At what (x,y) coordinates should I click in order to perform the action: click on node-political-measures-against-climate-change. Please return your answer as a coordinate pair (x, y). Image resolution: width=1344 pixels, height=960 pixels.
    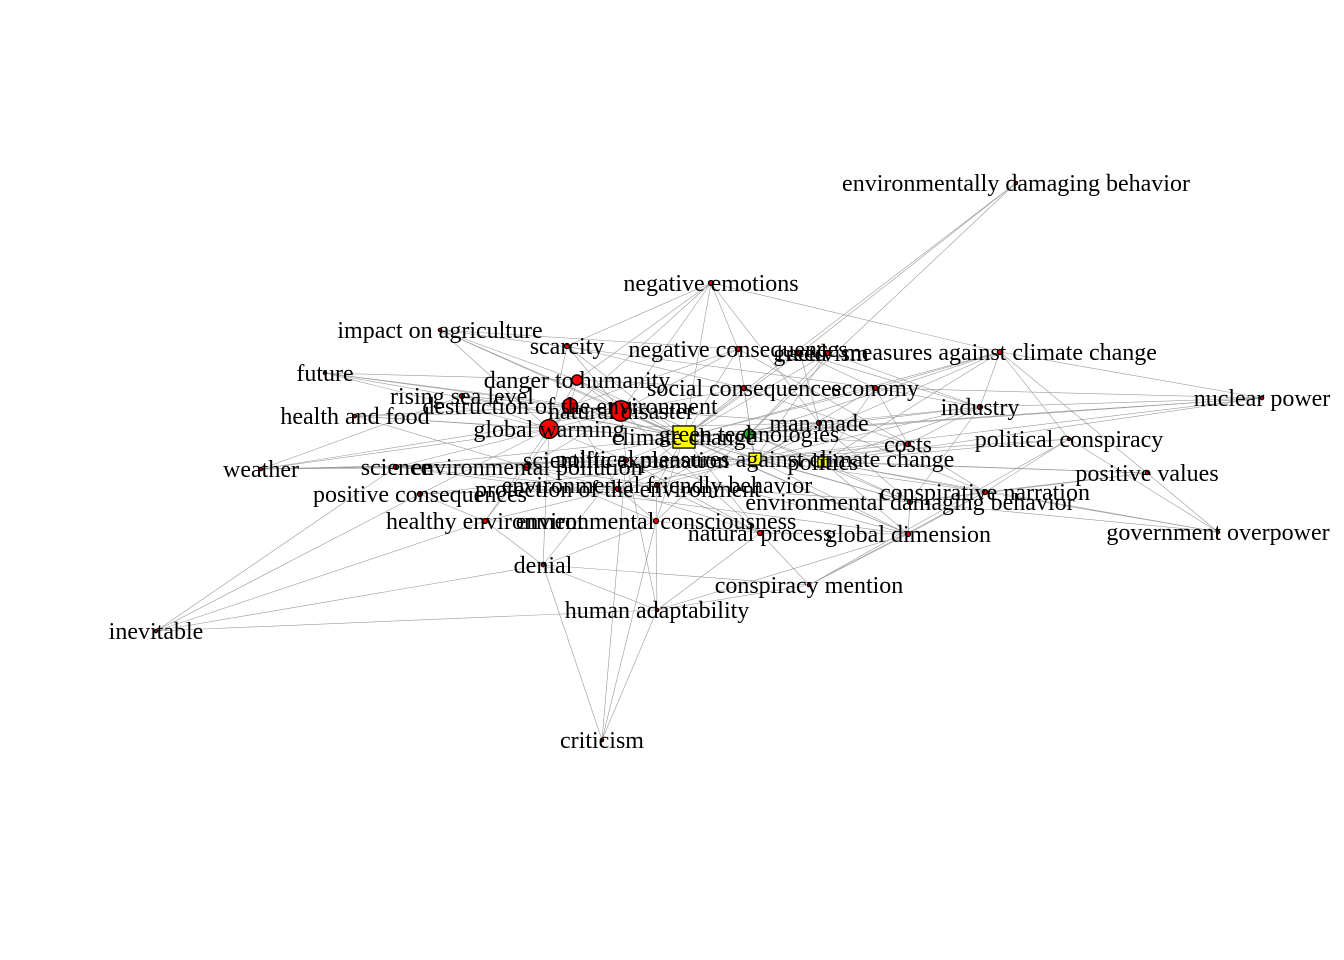
    Looking at the image, I should click on (755, 459).